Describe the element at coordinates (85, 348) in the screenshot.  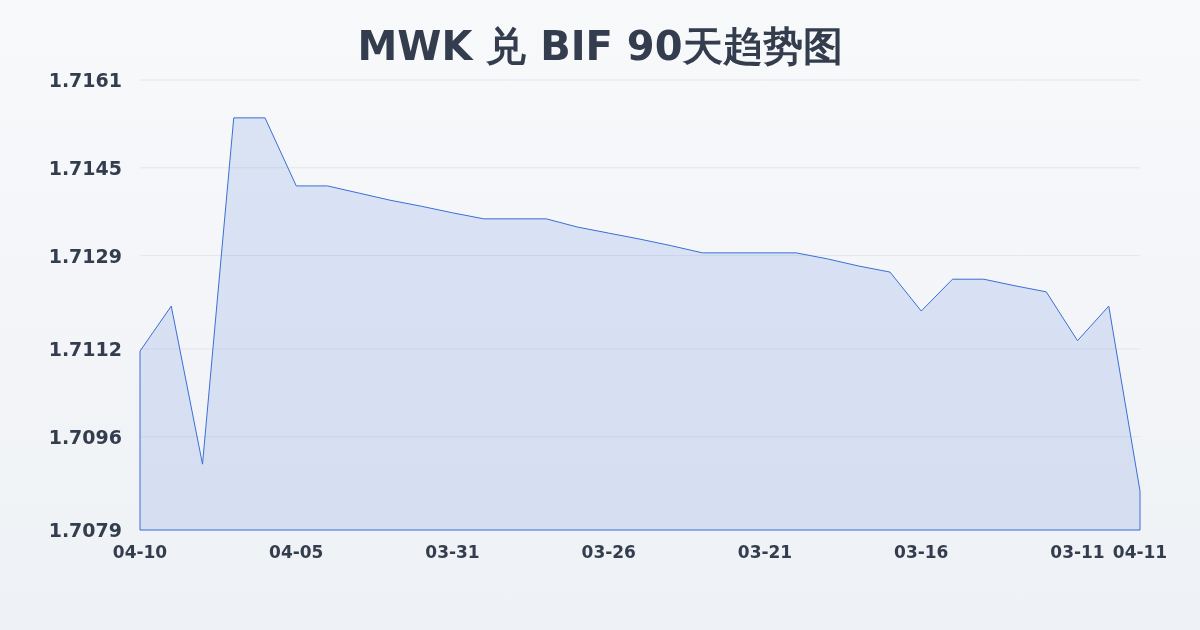
I see `y-tick-label: 1.7112` at that location.